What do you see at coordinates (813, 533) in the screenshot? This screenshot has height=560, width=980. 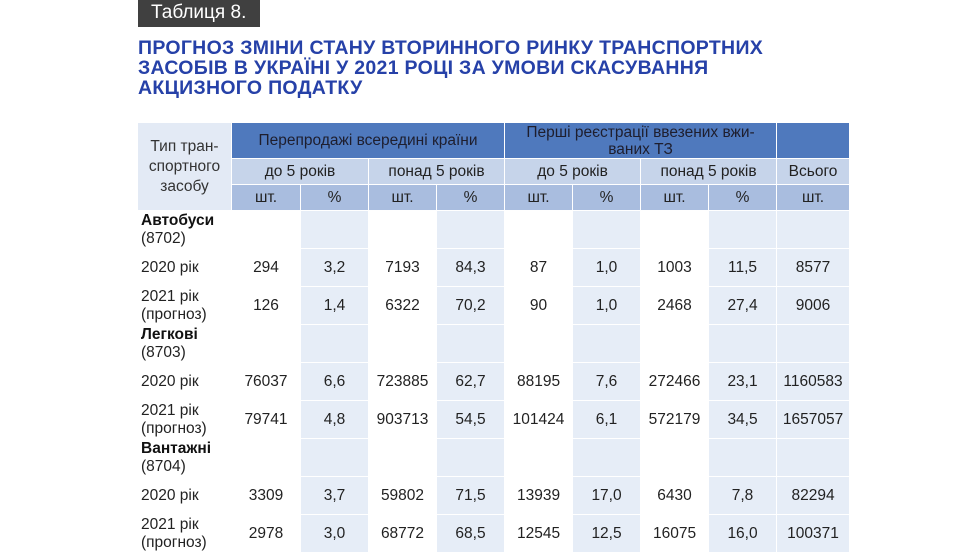 I see `table-cell: 100371` at bounding box center [813, 533].